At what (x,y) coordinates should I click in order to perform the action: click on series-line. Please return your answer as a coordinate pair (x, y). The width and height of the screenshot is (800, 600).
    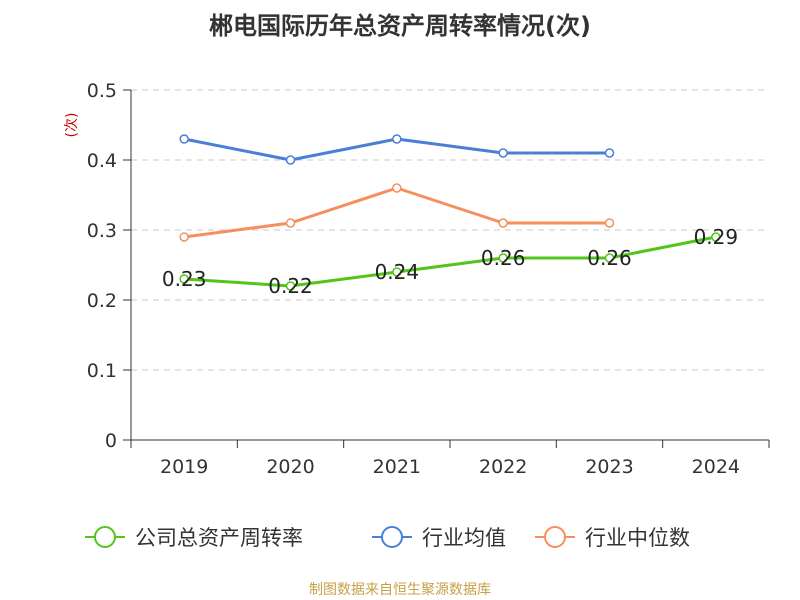
    Looking at the image, I should click on (450, 261).